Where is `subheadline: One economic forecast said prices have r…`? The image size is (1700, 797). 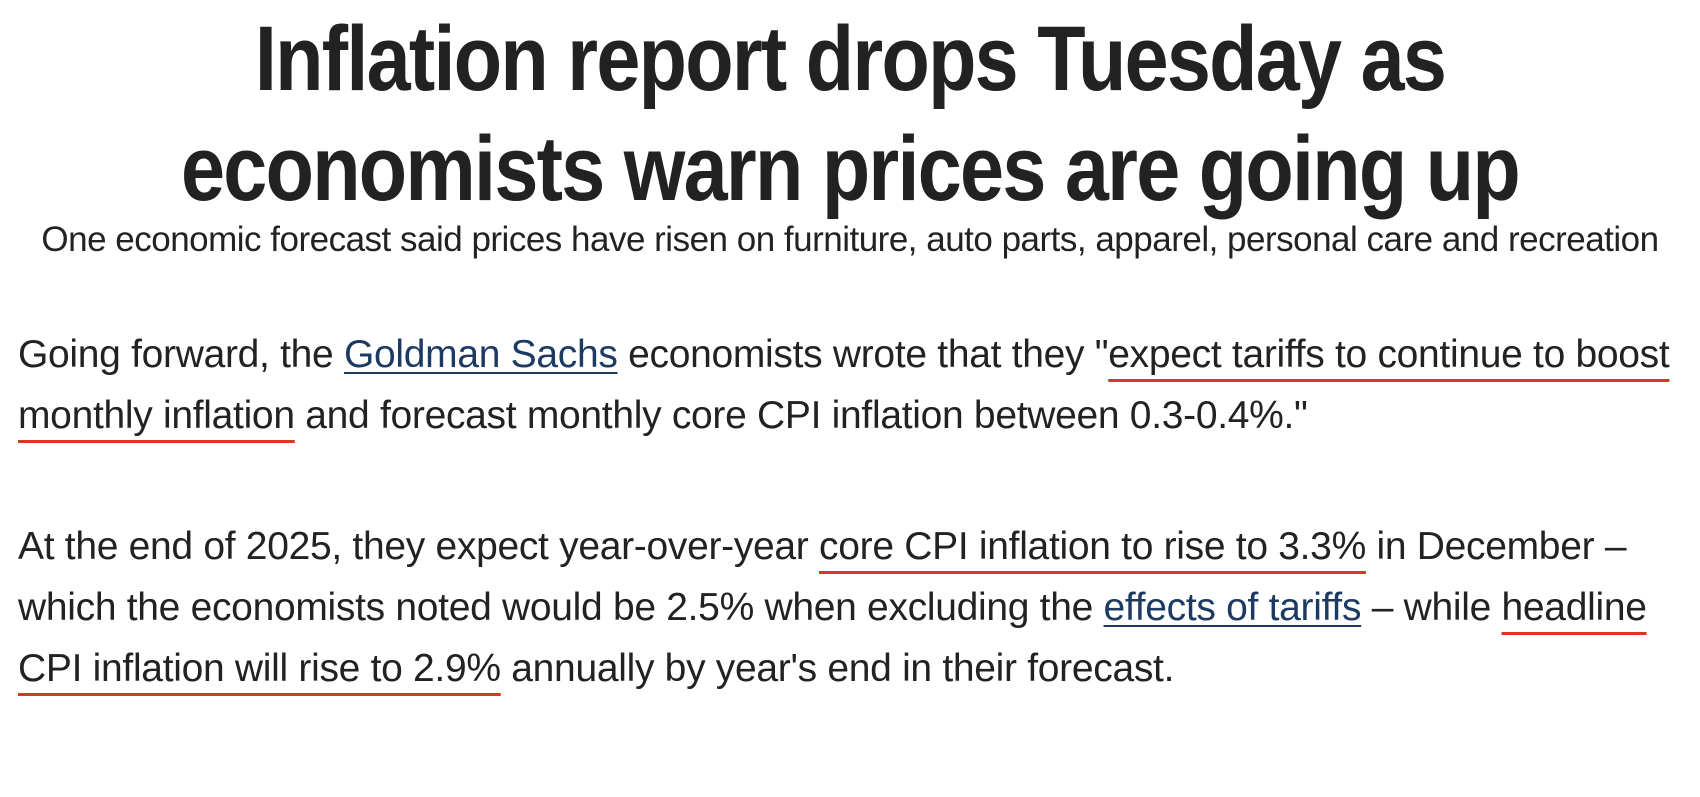 subheadline: One economic forecast said prices have r… is located at coordinates (850, 239).